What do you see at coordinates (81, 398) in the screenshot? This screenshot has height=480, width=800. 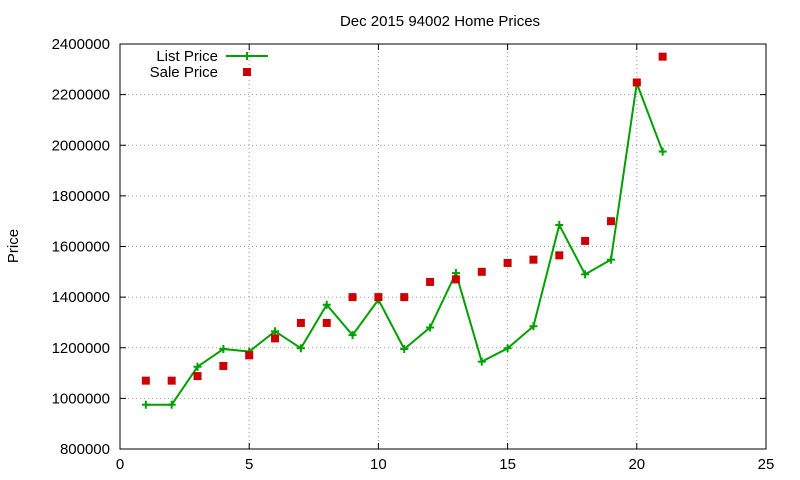 I see `y-tick-label: 1000000` at bounding box center [81, 398].